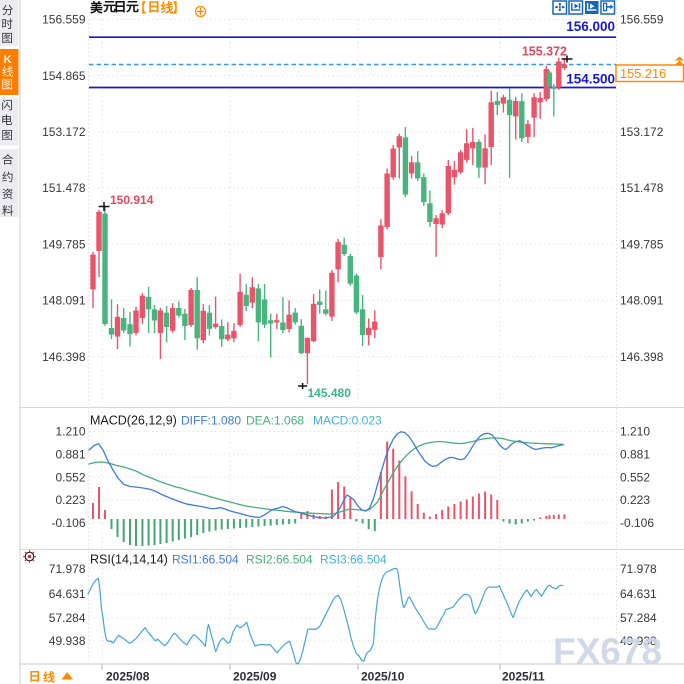 This screenshot has width=684, height=684. I want to click on svg-text: 2025/11, so click(523, 677).